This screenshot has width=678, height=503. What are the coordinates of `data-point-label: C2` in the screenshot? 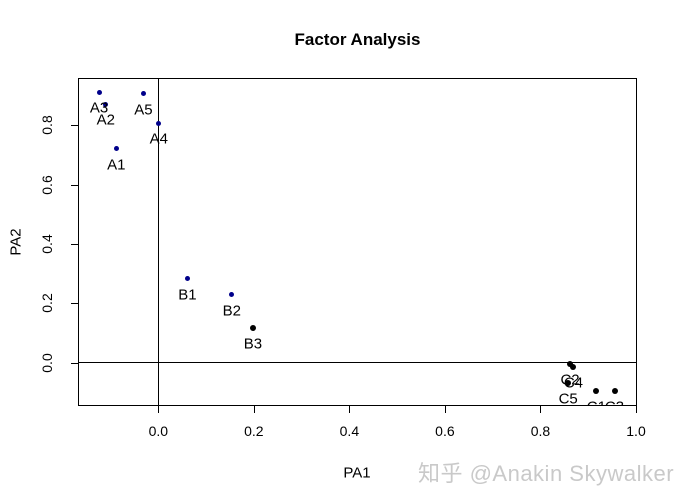 It's located at (570, 380).